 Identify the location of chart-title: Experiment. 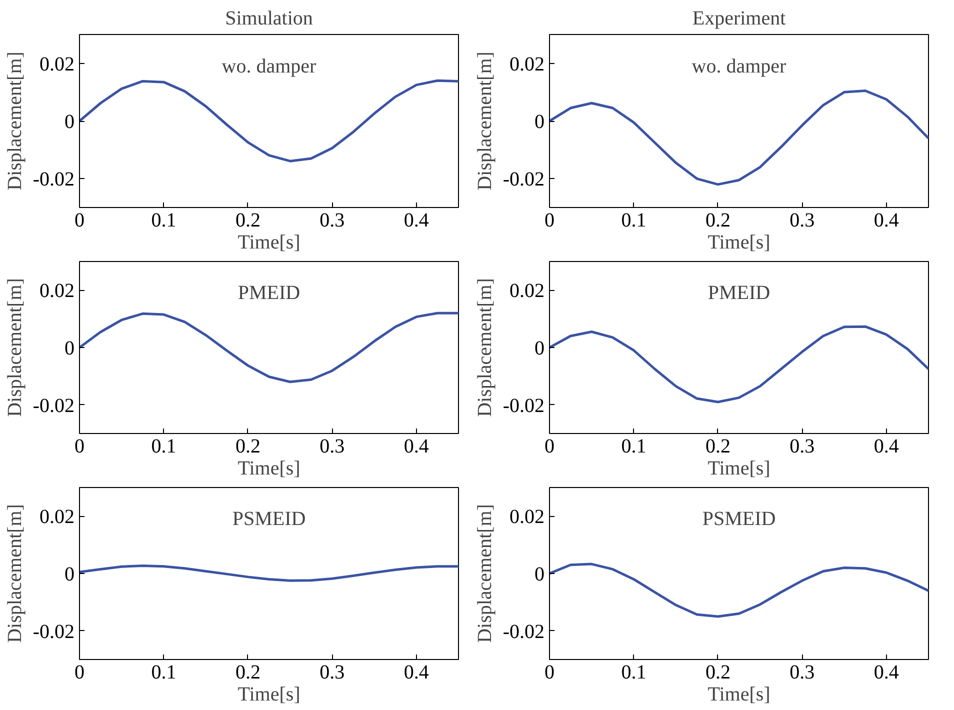
(739, 19).